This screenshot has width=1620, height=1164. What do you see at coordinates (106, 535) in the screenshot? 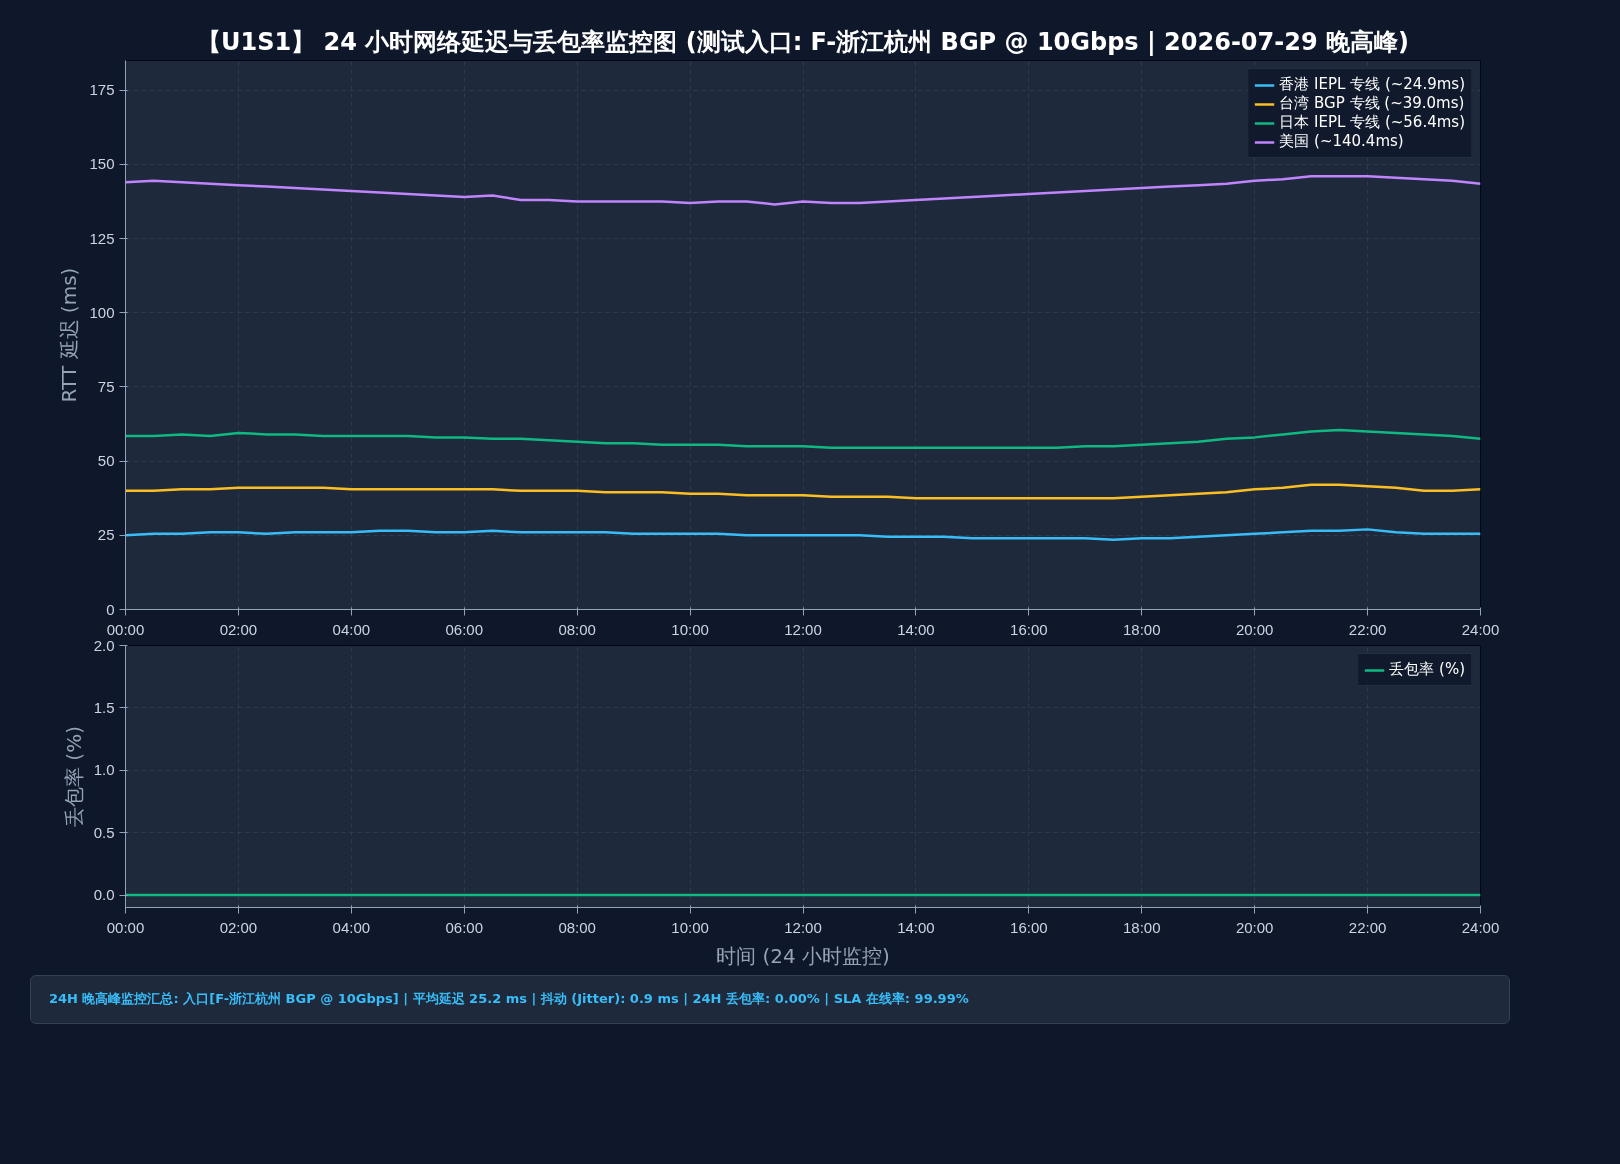
I see `y-tick-label: 25` at bounding box center [106, 535].